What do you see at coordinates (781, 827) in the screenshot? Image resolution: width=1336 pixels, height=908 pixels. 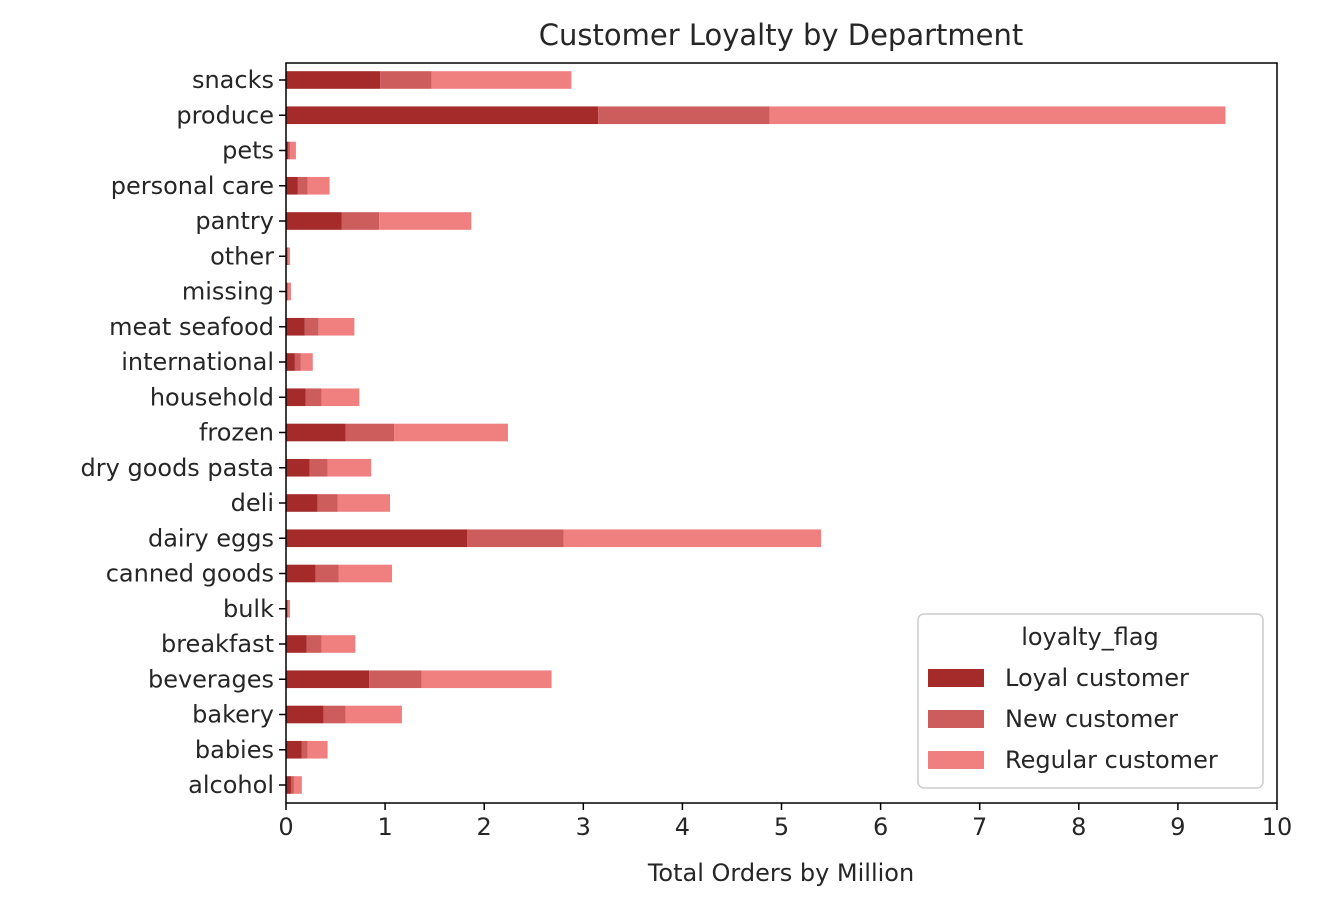 I see `x-tick-label: 5` at bounding box center [781, 827].